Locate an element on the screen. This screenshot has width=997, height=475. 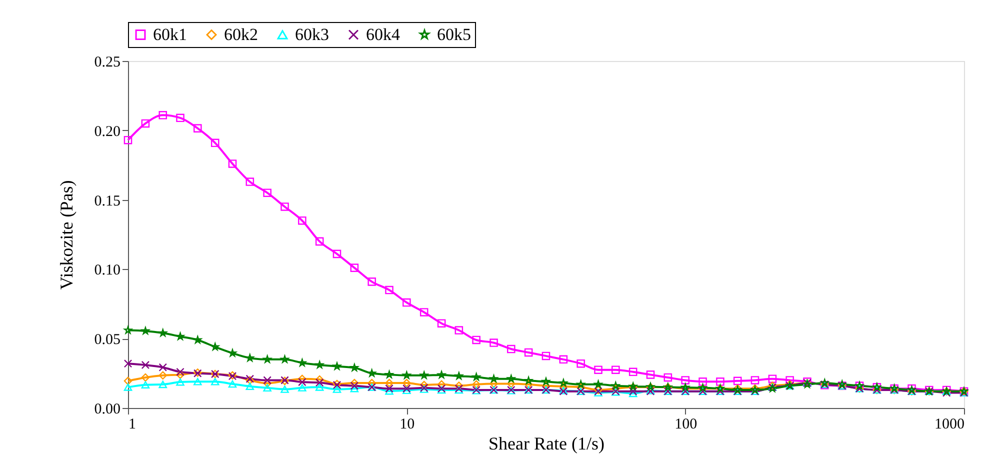
legend-label: 60k5 is located at coordinates (454, 34).